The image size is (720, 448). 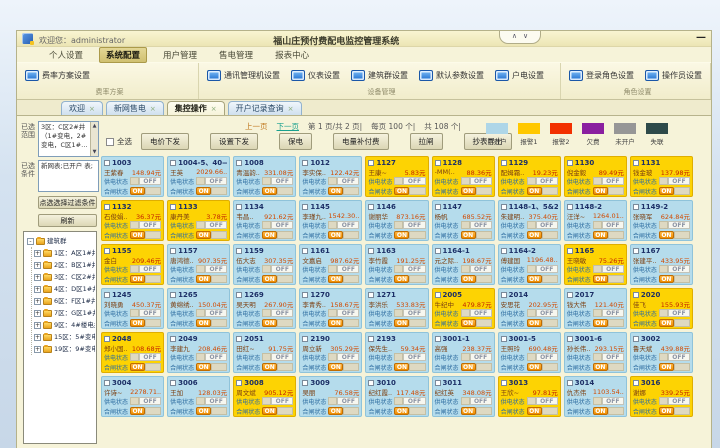 What do you see at coordinates (30, 241) in the screenshot?
I see `collapse-icon: -` at bounding box center [30, 241].